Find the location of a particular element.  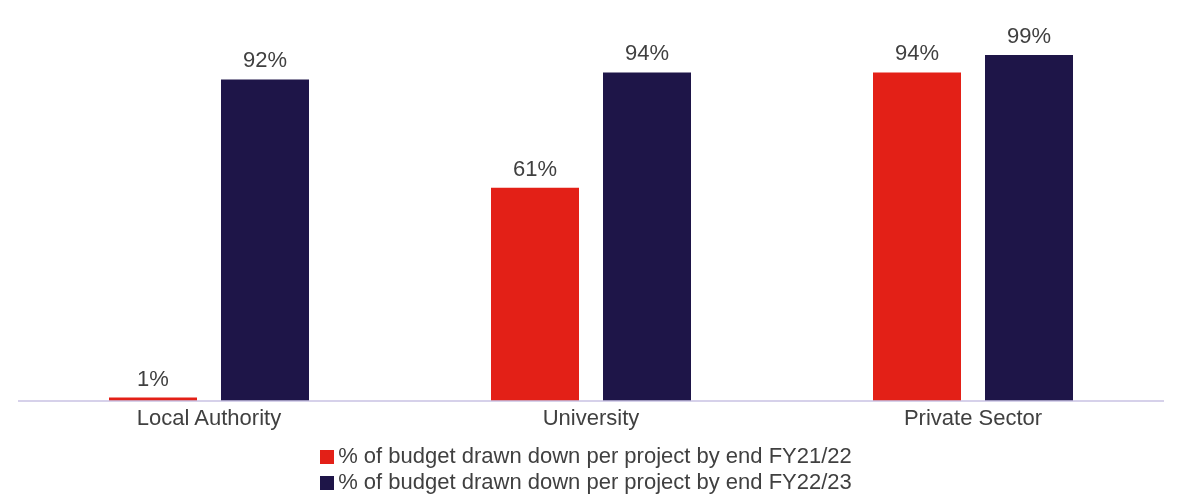

x-tick-label: University is located at coordinates (591, 417).